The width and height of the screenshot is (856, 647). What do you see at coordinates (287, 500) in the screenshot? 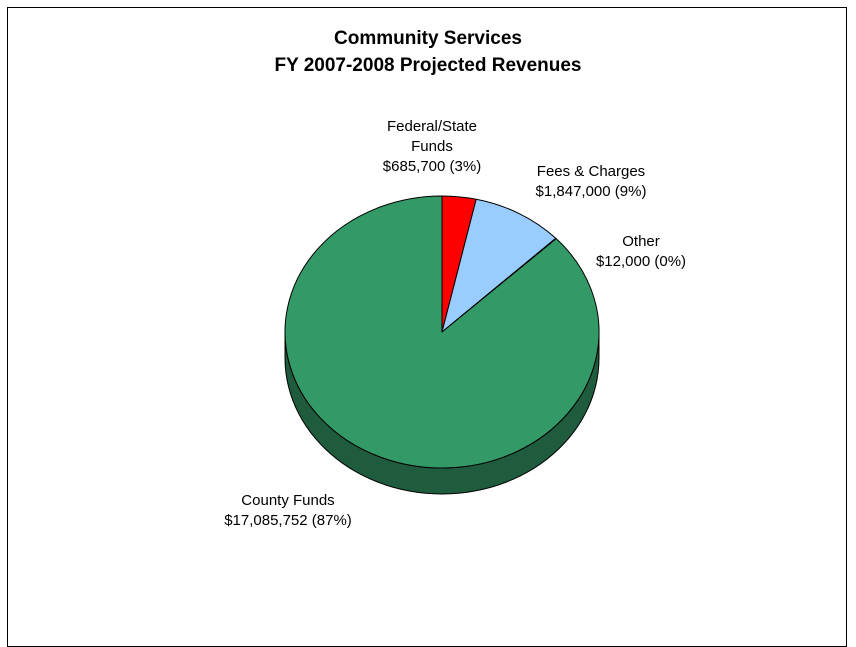
I see `pie-label-line: County Funds` at bounding box center [287, 500].